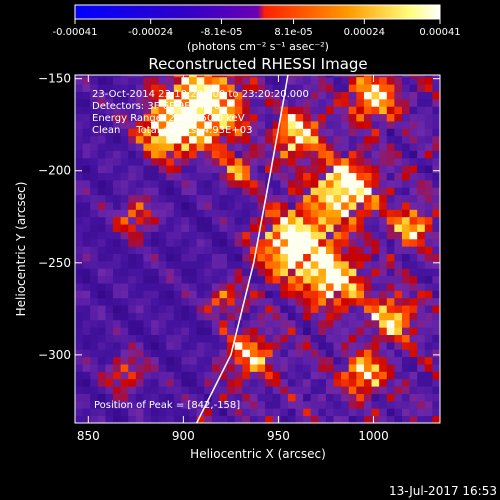  What do you see at coordinates (183, 436) in the screenshot?
I see `x-tick-label: 900` at bounding box center [183, 436].